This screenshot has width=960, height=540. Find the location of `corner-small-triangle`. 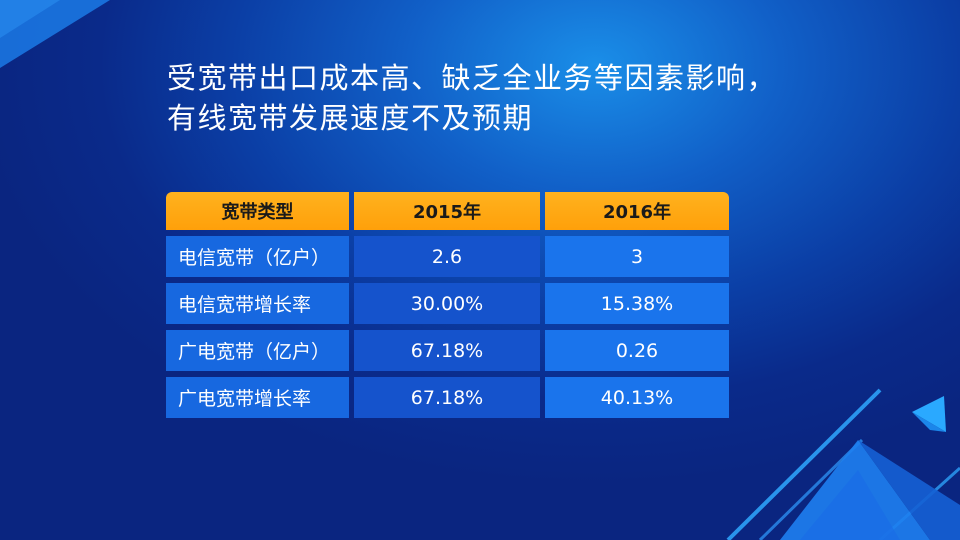

corner-small-triangle is located at coordinates (929, 414).